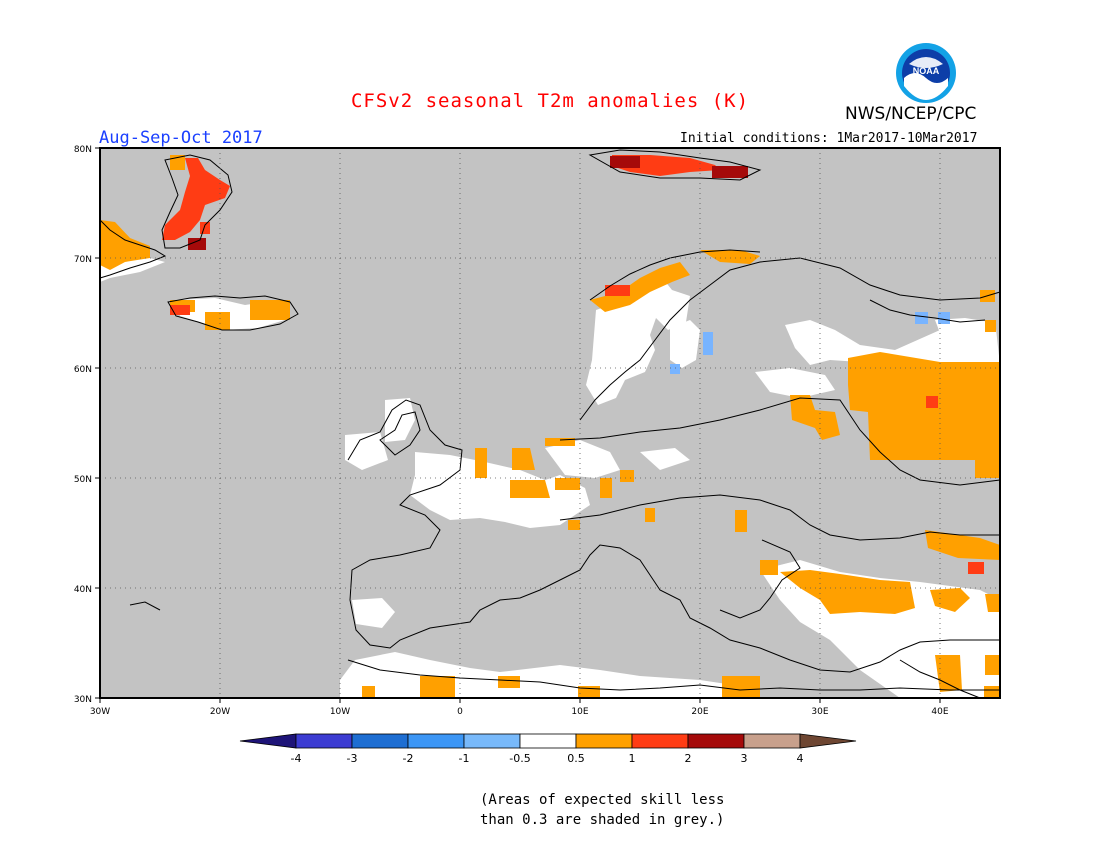 The image size is (1100, 850). I want to click on x-tick-label: 20E, so click(699, 712).